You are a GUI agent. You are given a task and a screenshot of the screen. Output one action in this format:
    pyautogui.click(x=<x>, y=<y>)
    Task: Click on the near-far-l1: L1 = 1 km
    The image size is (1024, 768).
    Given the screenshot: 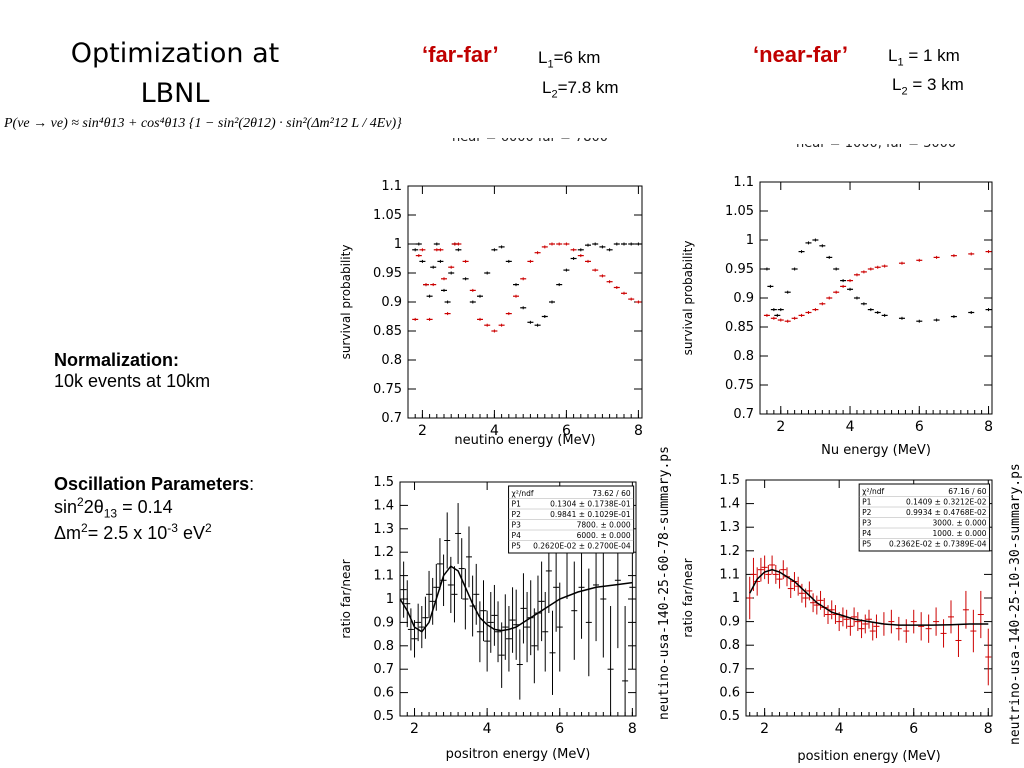 What is the action you would take?
    pyautogui.click(x=924, y=57)
    